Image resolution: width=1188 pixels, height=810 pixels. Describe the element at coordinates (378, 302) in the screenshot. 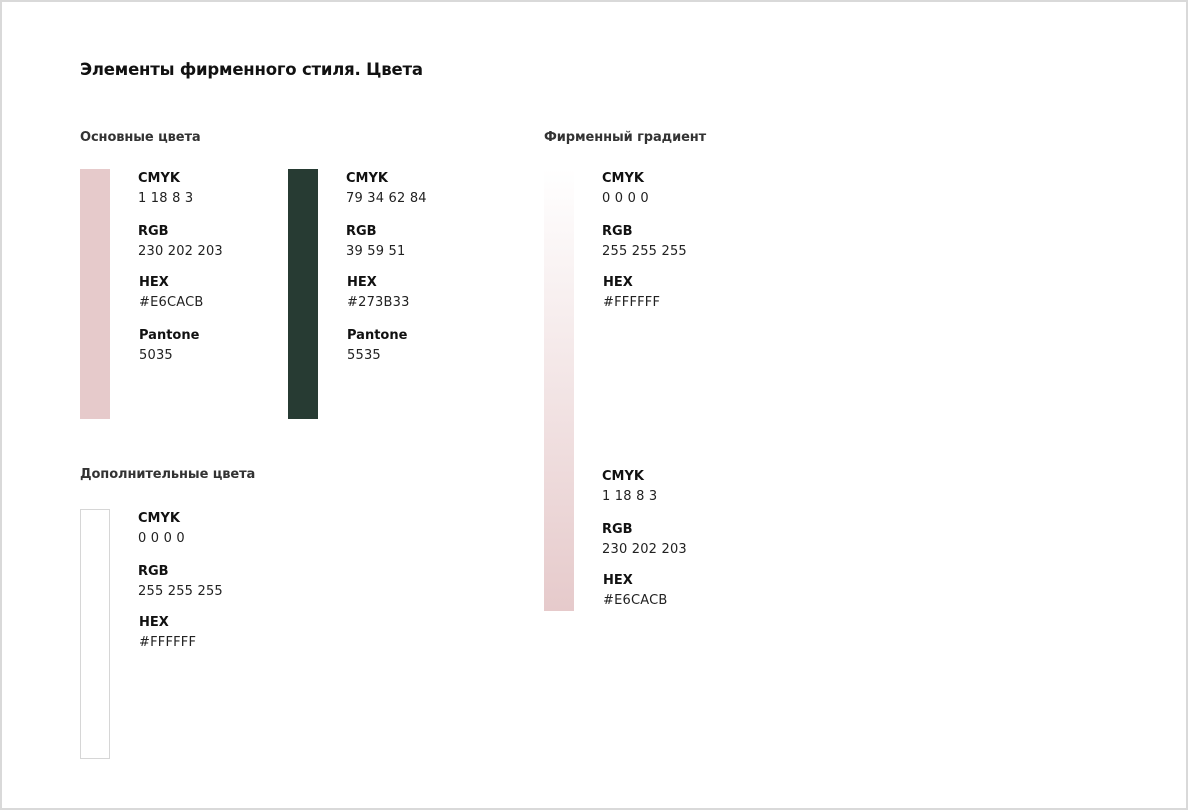

I see `hex-value: #273B33` at that location.